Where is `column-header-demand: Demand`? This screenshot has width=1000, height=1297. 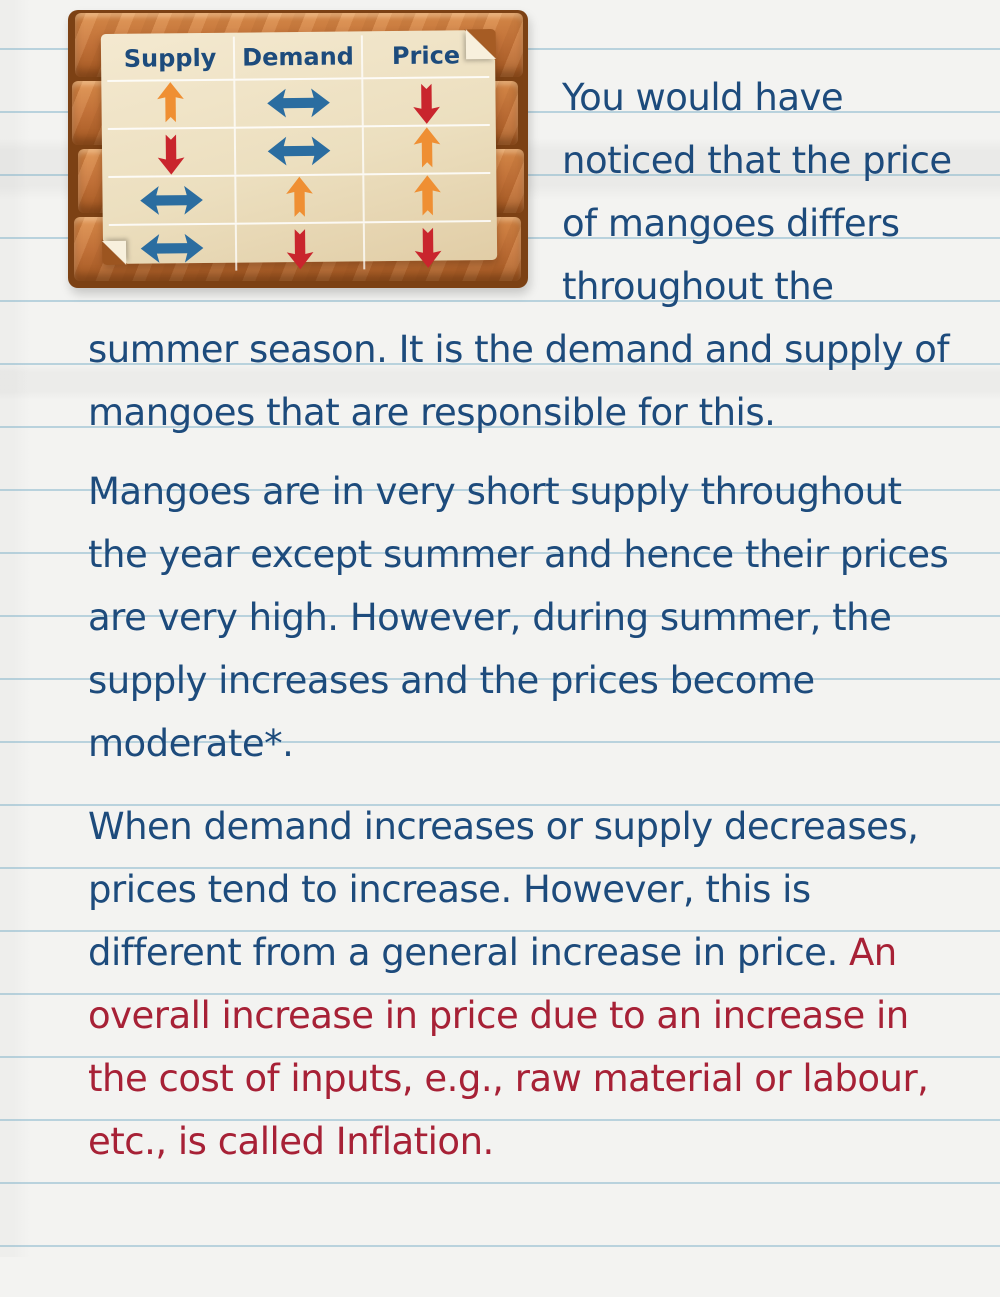
column-header-demand: Demand is located at coordinates (299, 57).